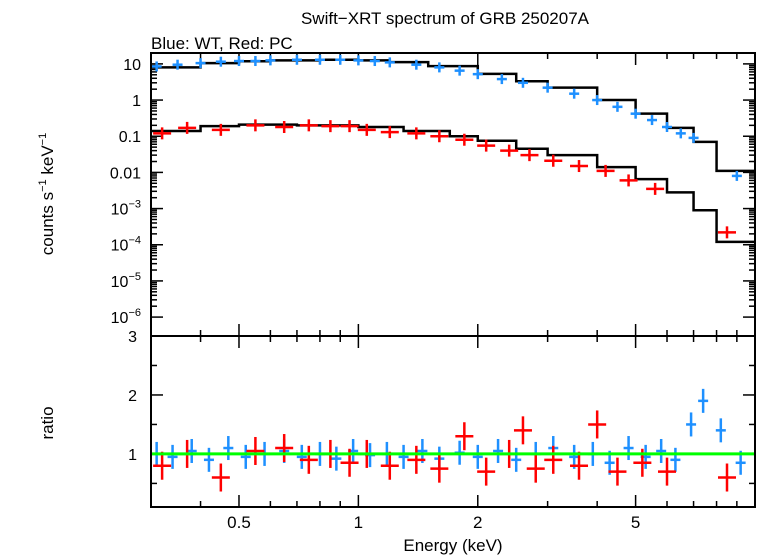 The image size is (758, 556). Describe the element at coordinates (134, 205) in the screenshot. I see `y-tick-exponent: −3` at that location.